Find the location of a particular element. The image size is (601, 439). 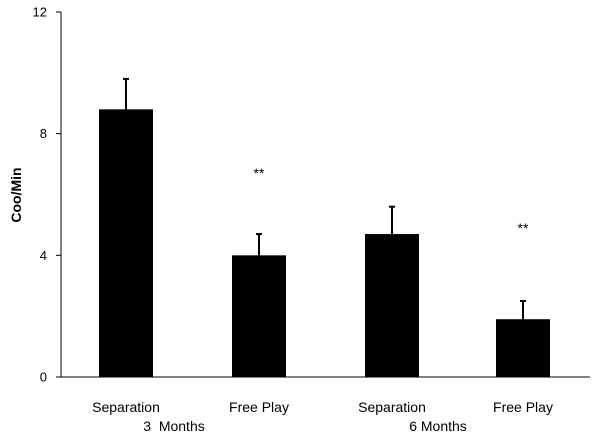

significance-annotations: ** ** is located at coordinates (391, 200).